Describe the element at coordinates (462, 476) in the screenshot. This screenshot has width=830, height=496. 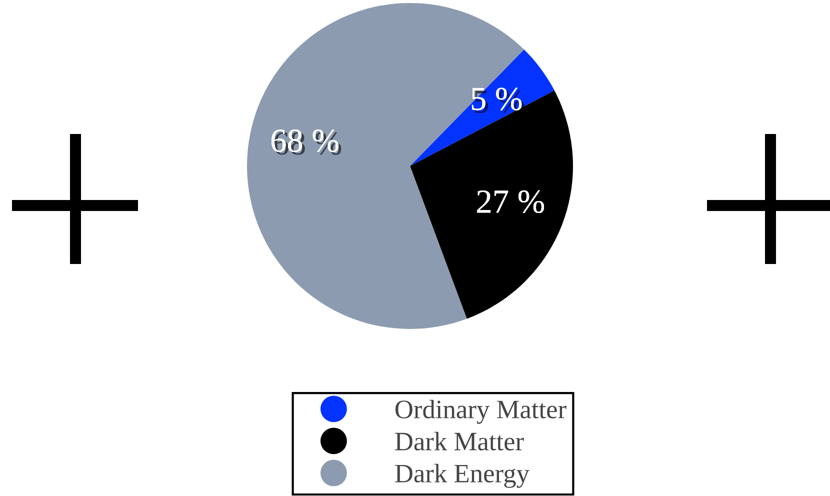
I see `legend-label: Dark Energy` at that location.